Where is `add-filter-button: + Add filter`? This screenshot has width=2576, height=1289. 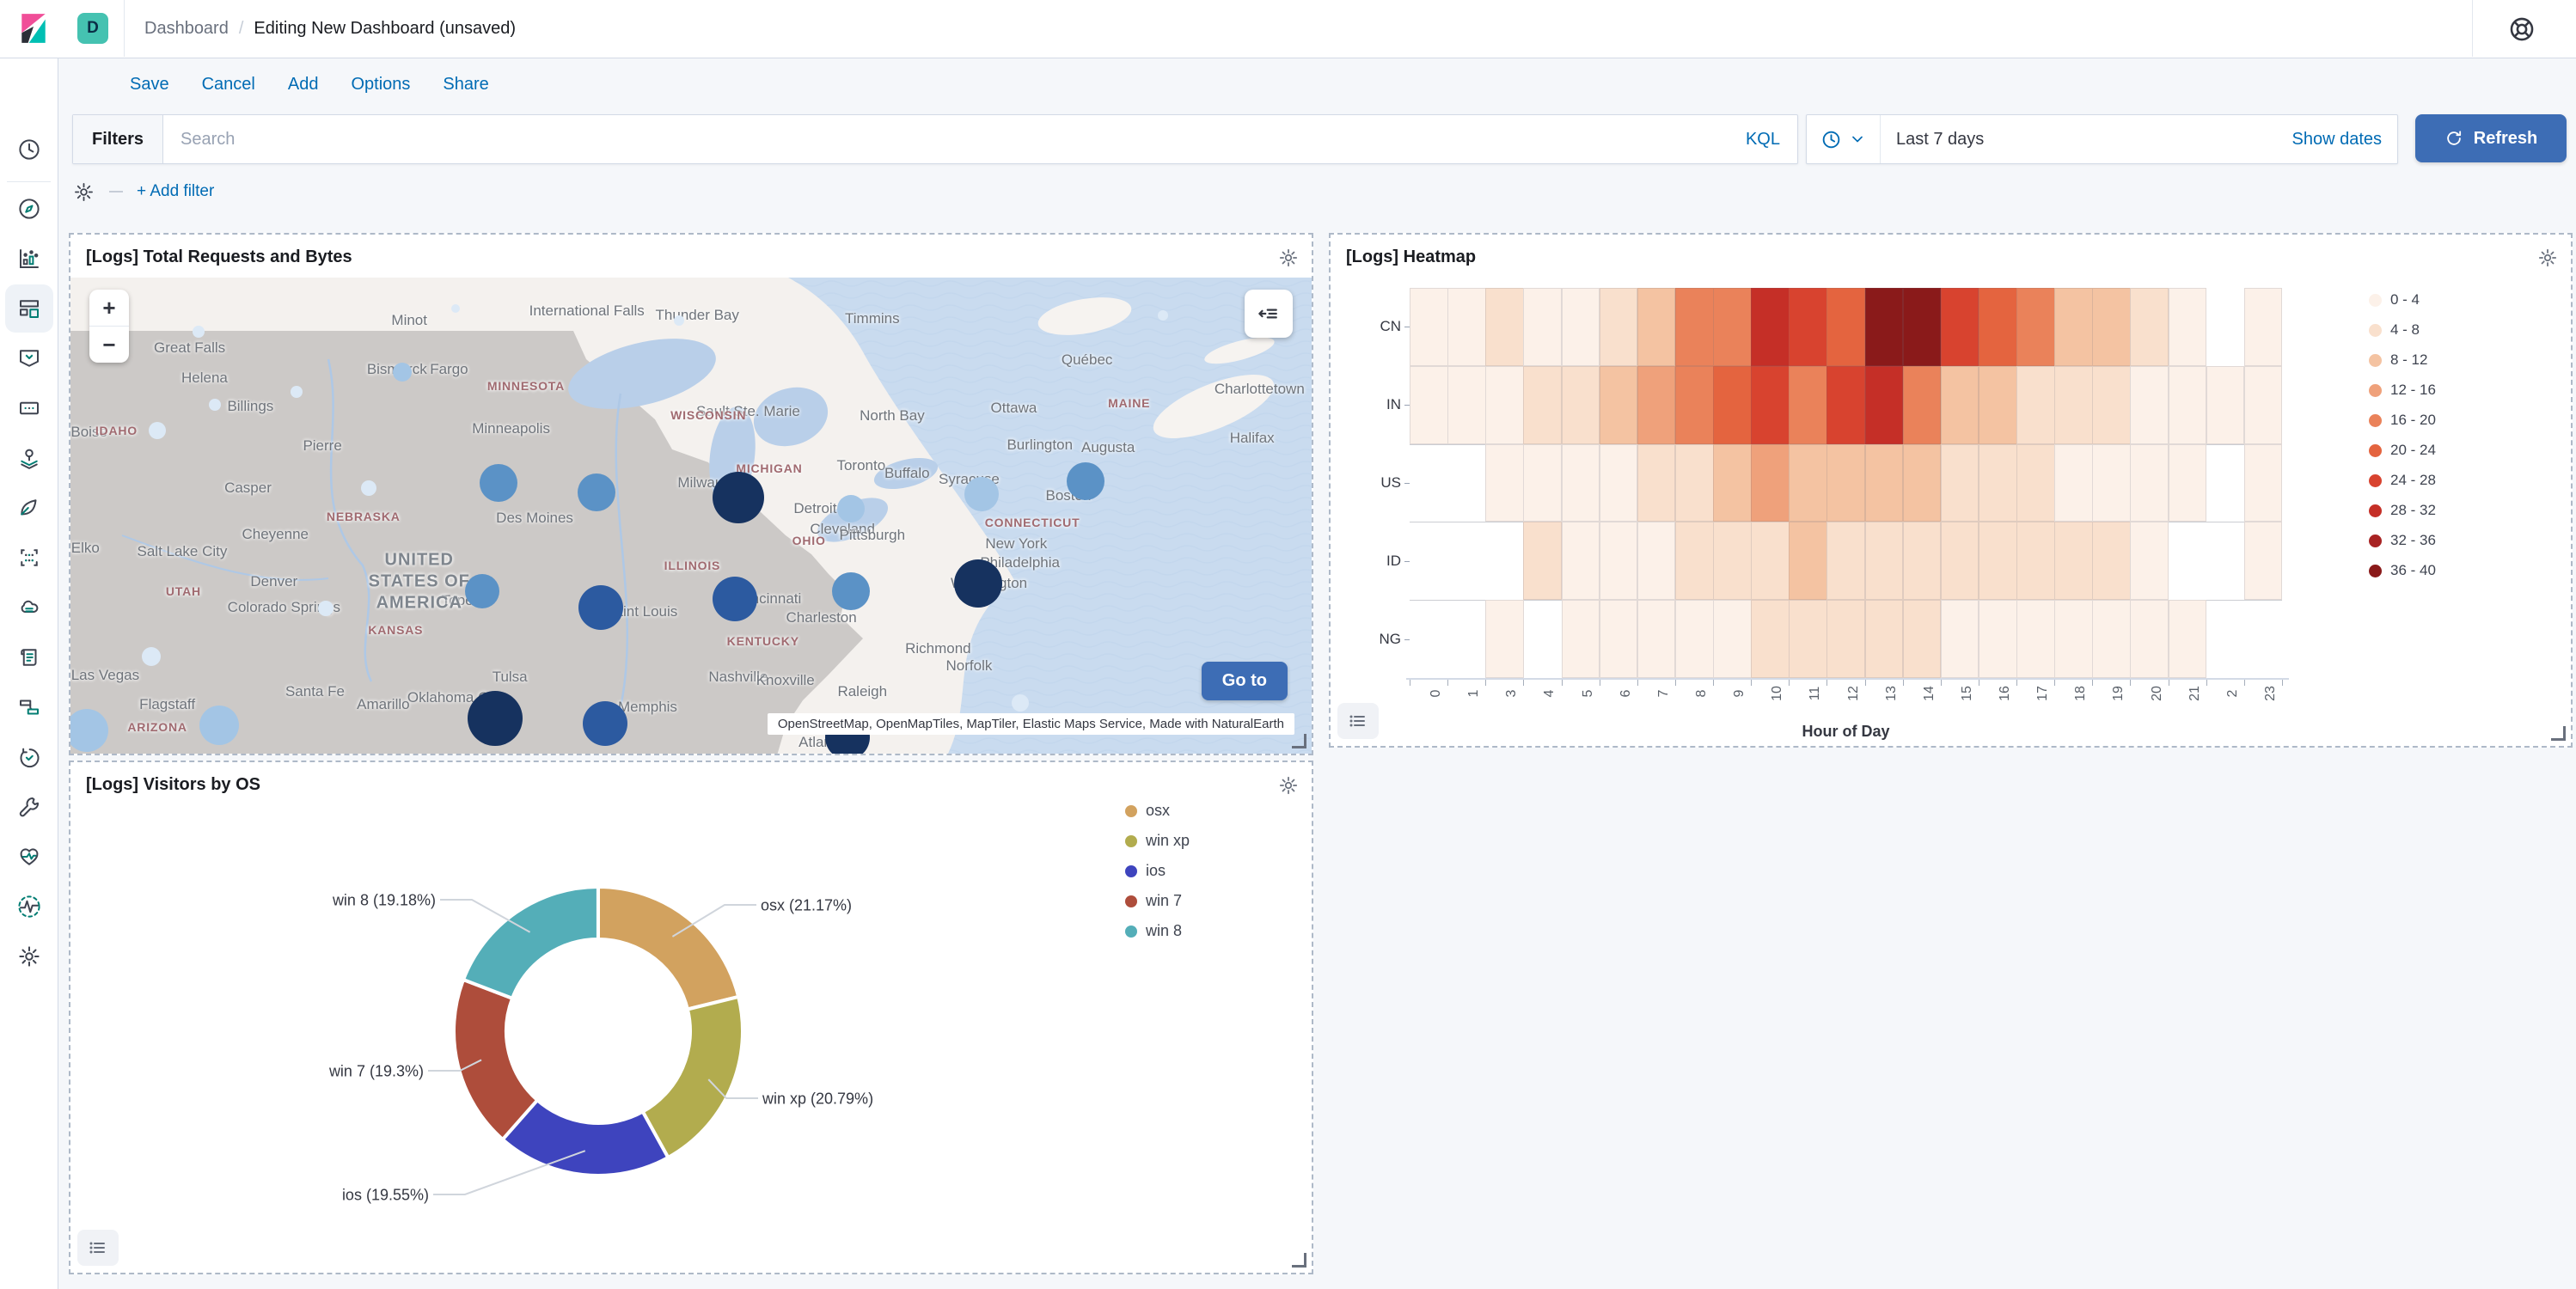 add-filter-button: + Add filter is located at coordinates (176, 191).